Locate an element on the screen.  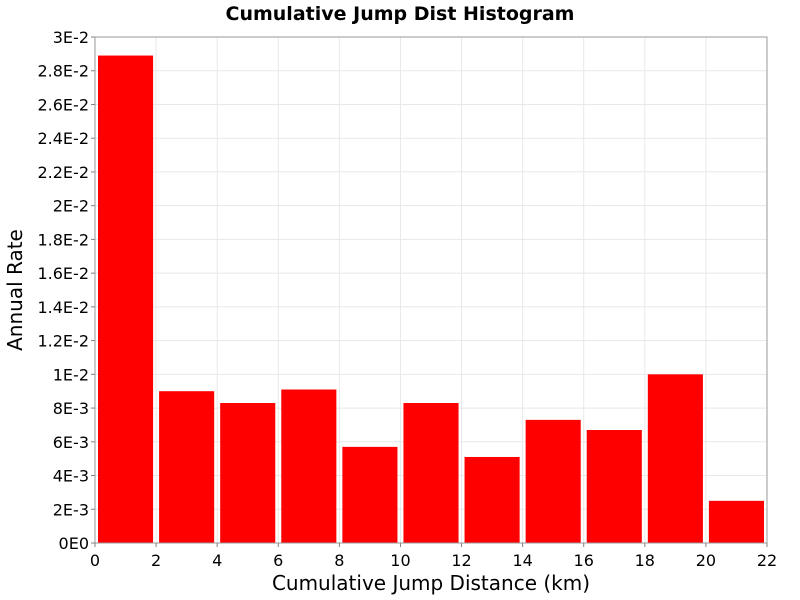
y-tick-label: 1.4E-2 is located at coordinates (63, 307).